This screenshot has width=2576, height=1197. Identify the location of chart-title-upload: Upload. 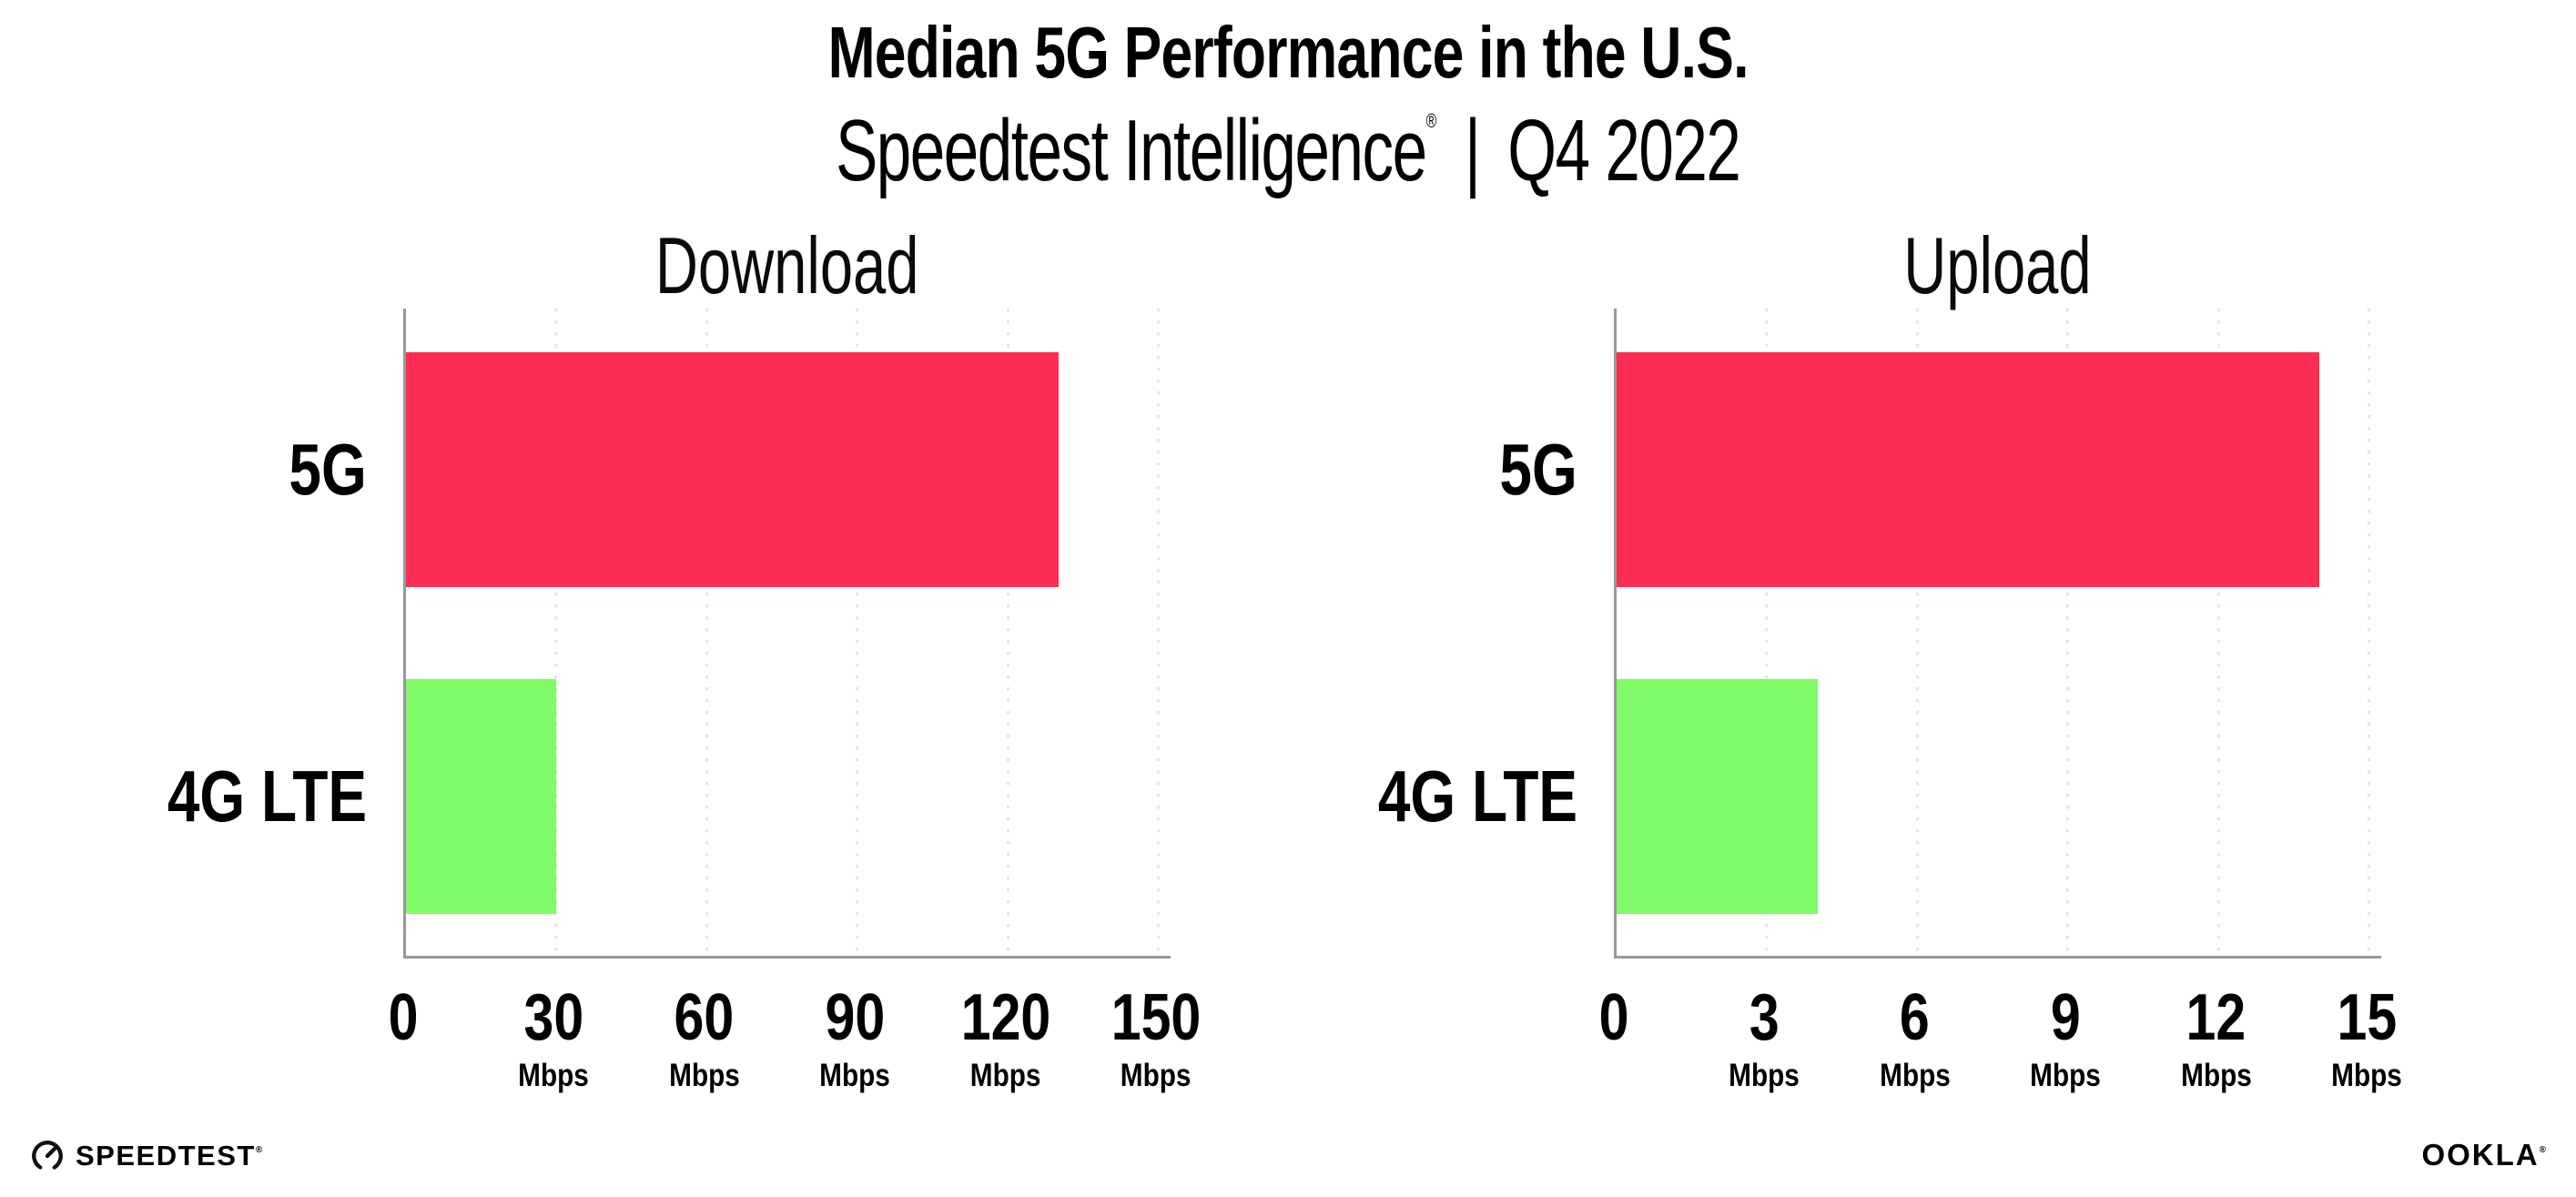
(1997, 266).